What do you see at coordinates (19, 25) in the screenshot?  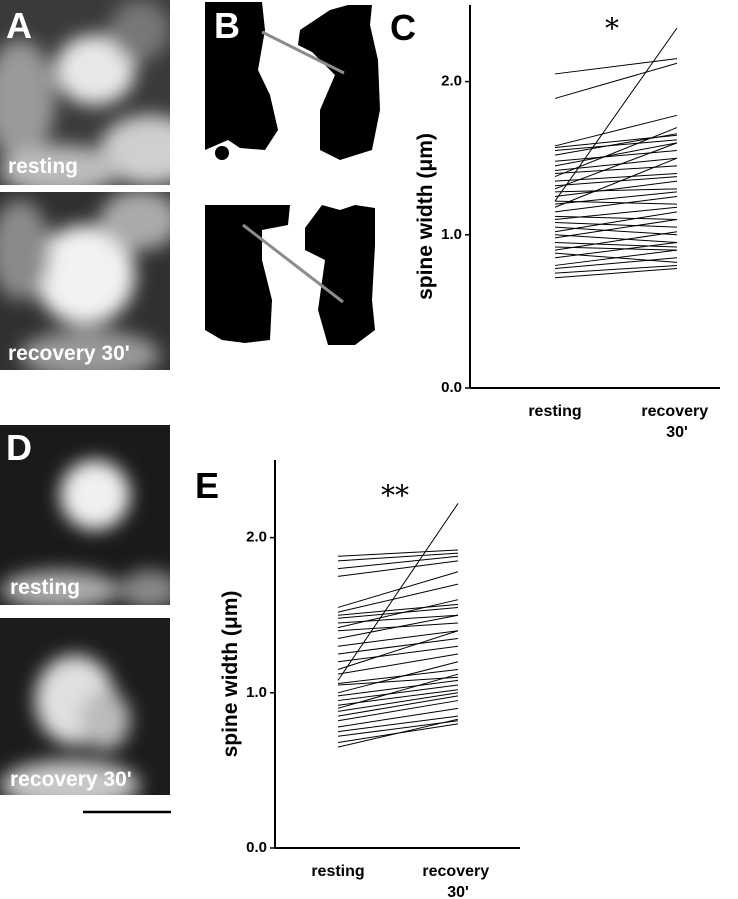 I see `panel-label: A` at bounding box center [19, 25].